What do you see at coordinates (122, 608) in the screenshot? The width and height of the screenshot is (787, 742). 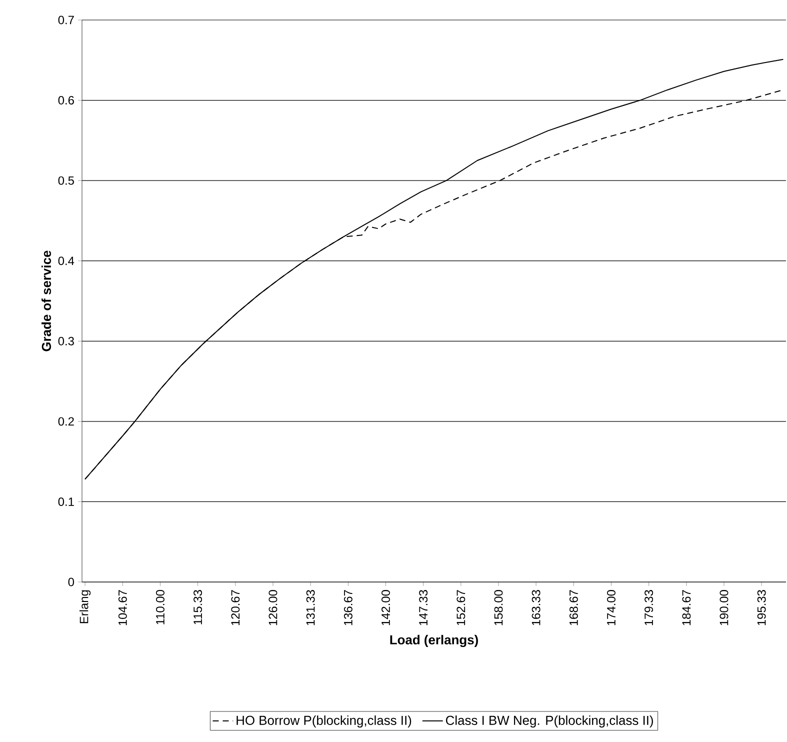 I see `x-tick-label: 104.67` at bounding box center [122, 608].